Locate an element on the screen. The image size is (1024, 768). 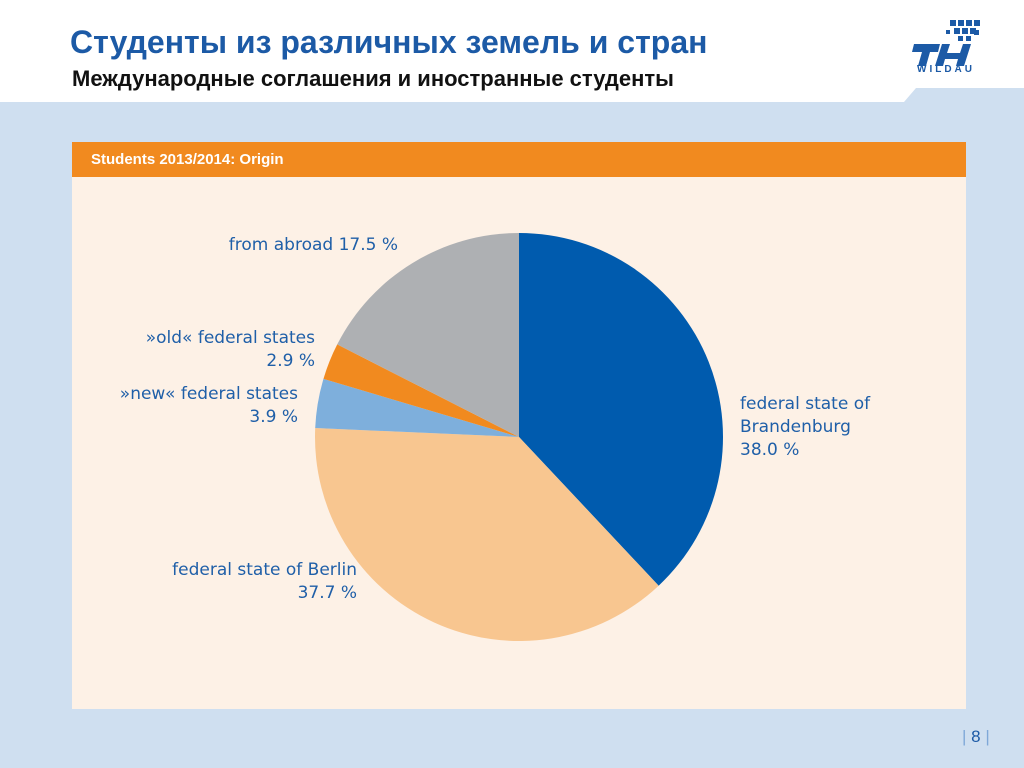
slice-label-line: 3.9 % is located at coordinates (273, 417).